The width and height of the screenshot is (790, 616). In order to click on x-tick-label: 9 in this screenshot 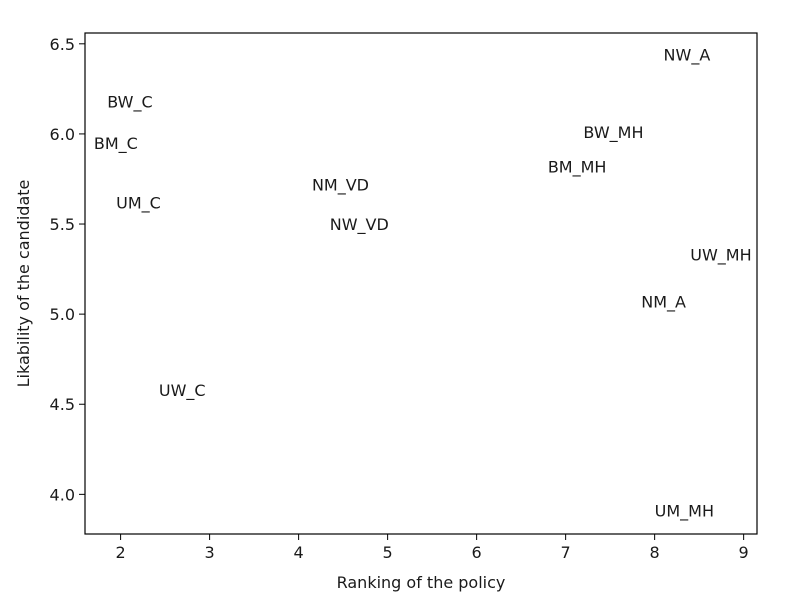, I will do `click(744, 552)`.